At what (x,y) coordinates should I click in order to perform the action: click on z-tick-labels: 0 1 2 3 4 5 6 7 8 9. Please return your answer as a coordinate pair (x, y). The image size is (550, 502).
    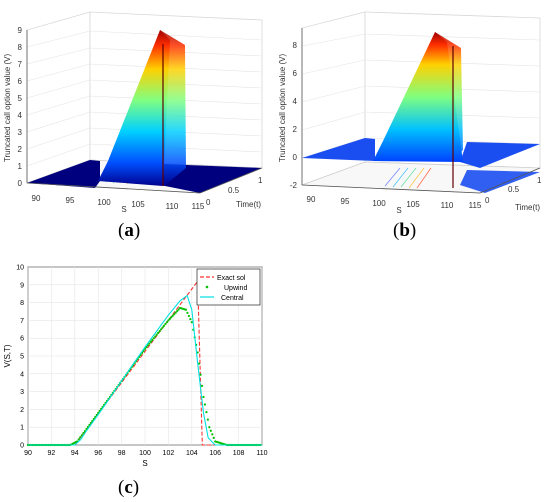
    Looking at the image, I should click on (20, 107).